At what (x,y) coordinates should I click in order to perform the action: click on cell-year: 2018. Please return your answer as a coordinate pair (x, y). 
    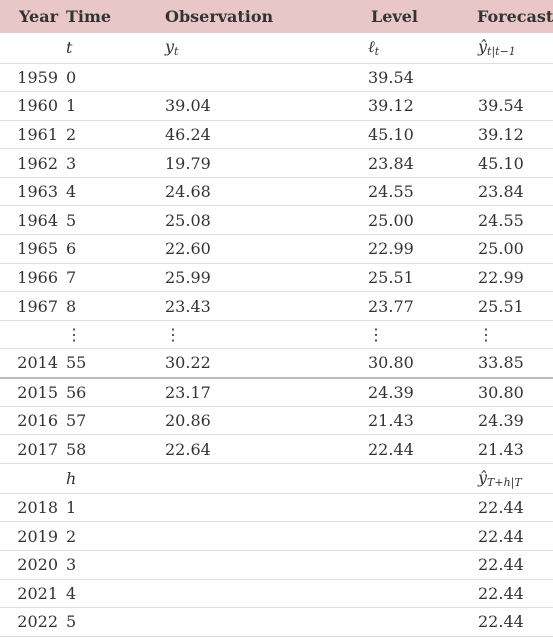
    Looking at the image, I should click on (37, 508).